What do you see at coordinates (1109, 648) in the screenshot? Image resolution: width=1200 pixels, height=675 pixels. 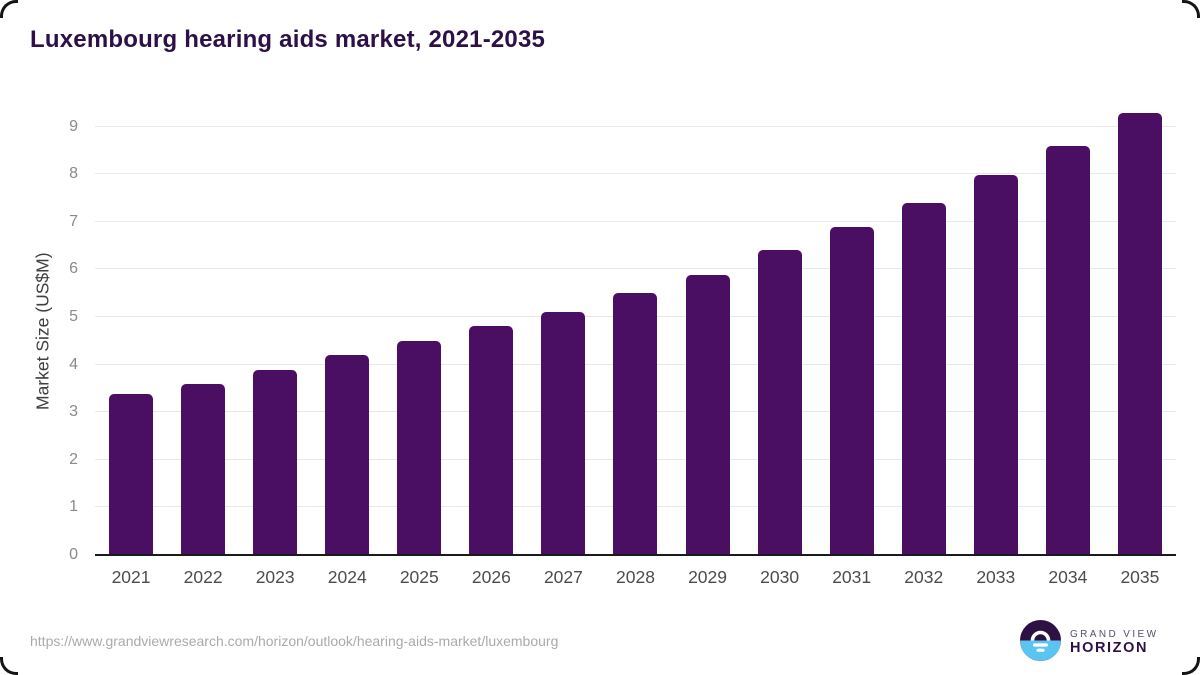 I see `logo-horizon-text: HORIZON` at bounding box center [1109, 648].